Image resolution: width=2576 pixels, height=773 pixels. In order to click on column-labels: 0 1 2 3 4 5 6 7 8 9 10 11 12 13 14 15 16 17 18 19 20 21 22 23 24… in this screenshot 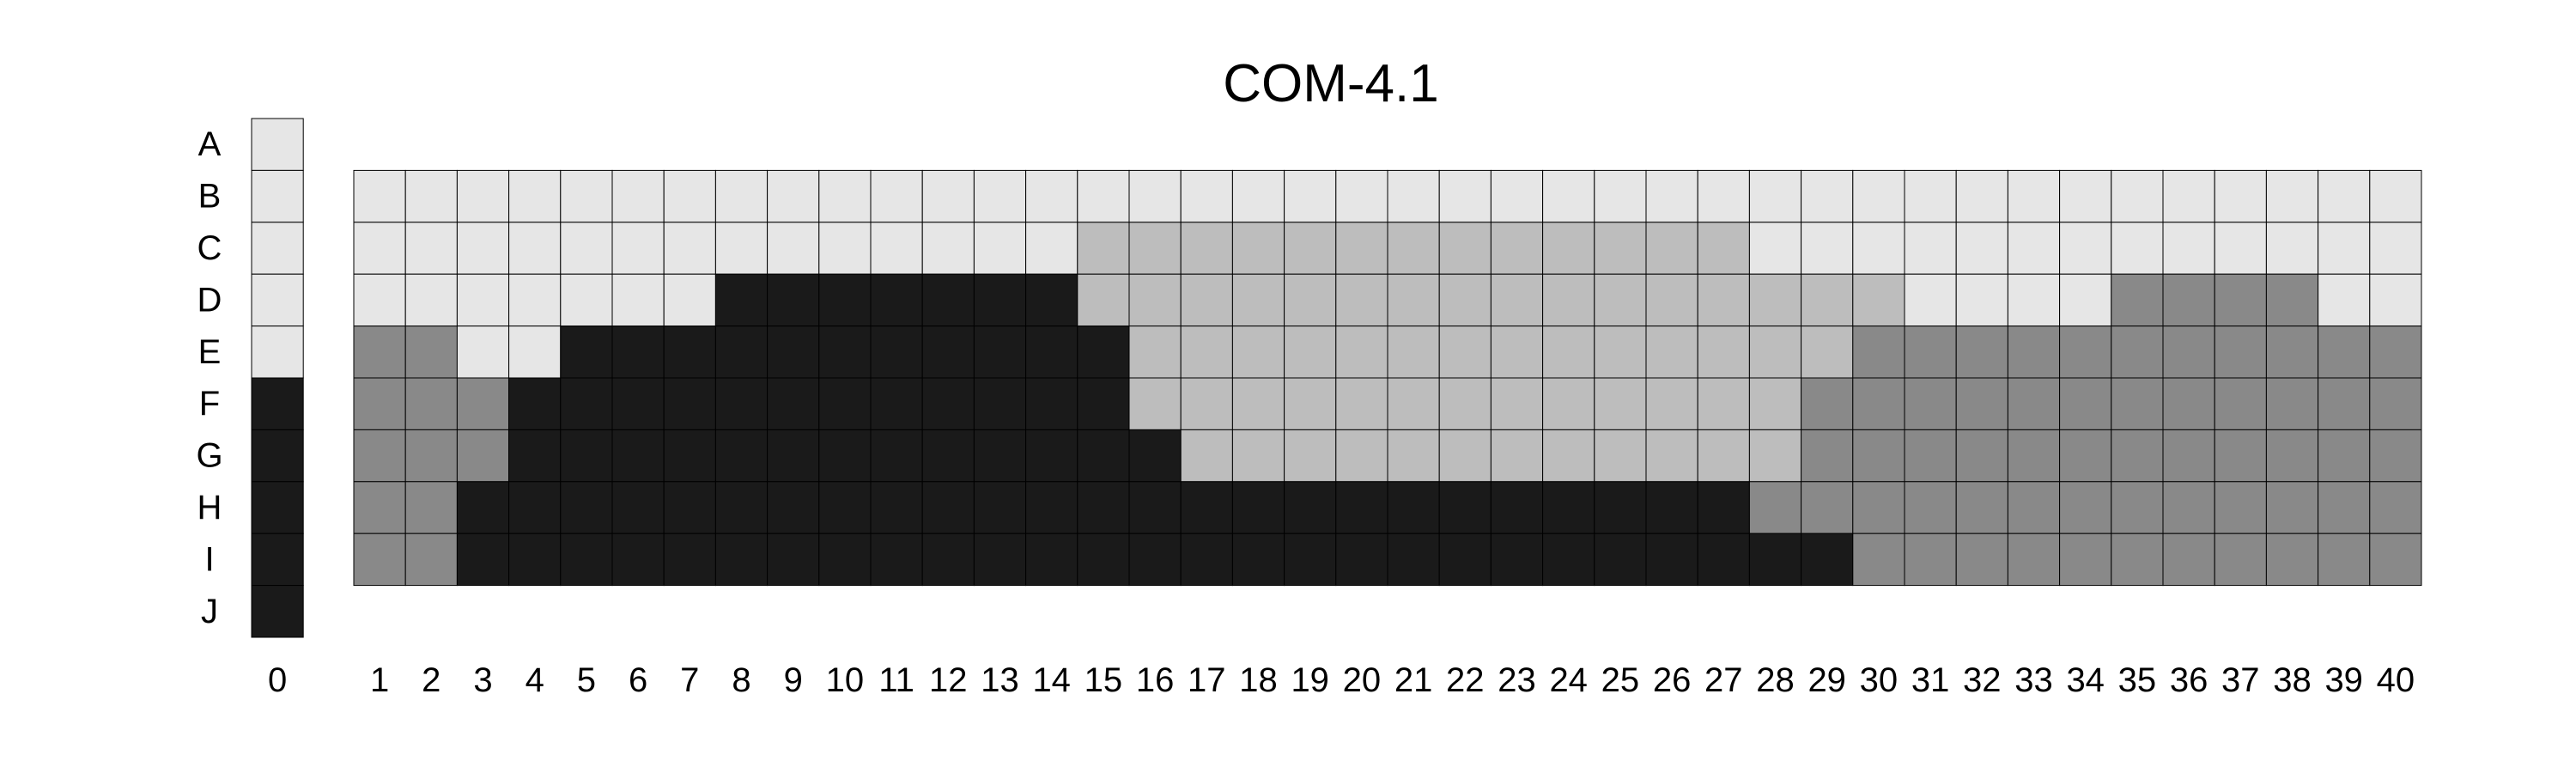, I will do `click(1341, 680)`.